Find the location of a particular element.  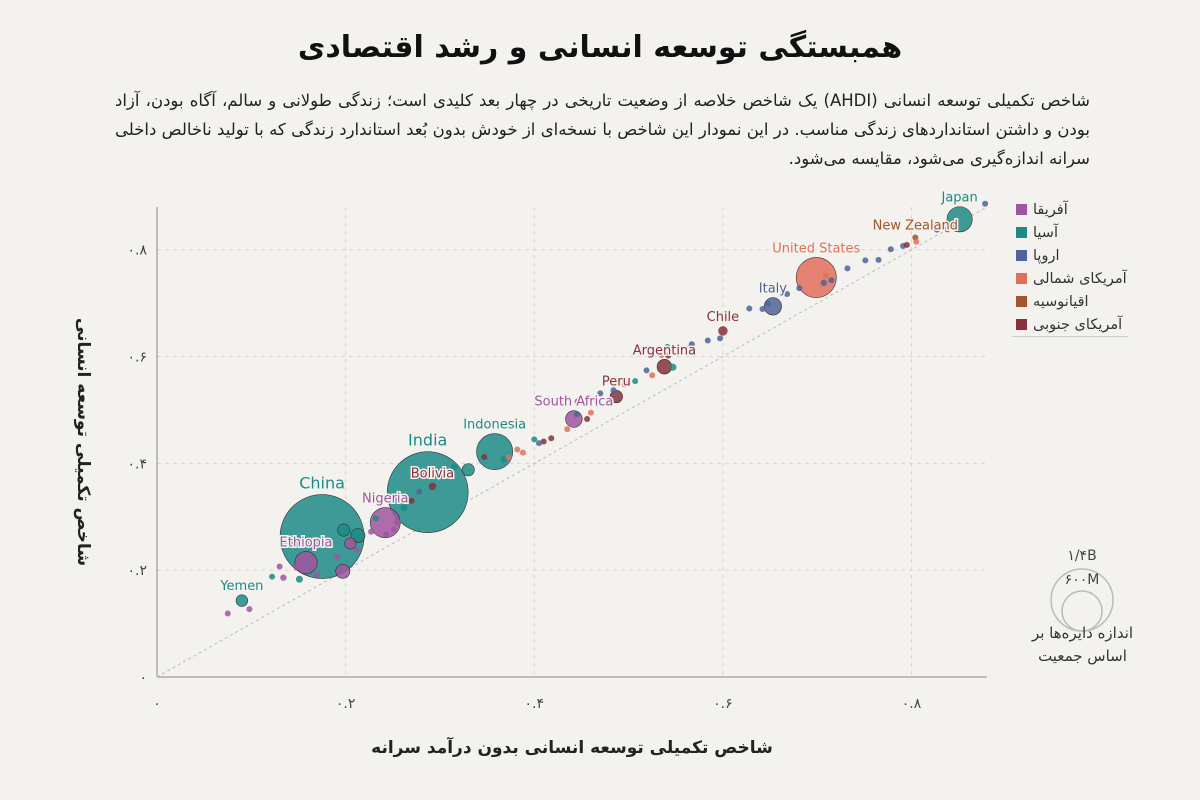

point-label: Peru is located at coordinates (616, 381).